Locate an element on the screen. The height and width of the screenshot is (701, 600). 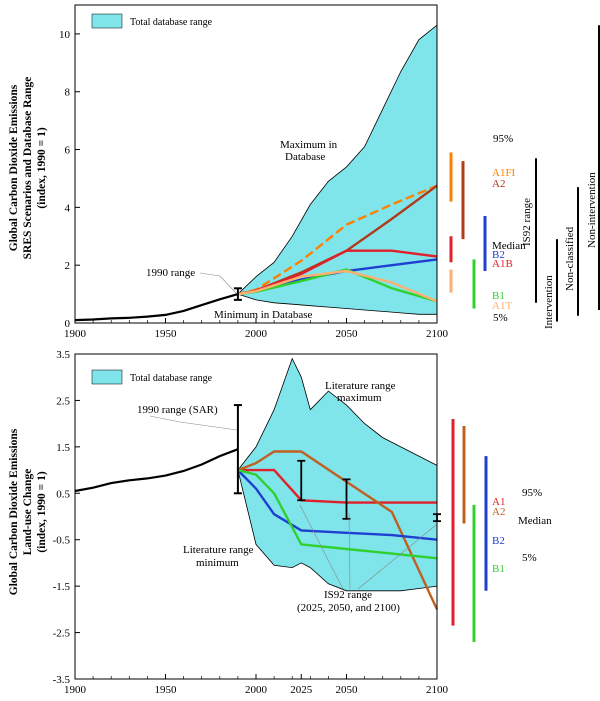
bottom-x-tick-label-2025: 2025 is located at coordinates (301, 690).